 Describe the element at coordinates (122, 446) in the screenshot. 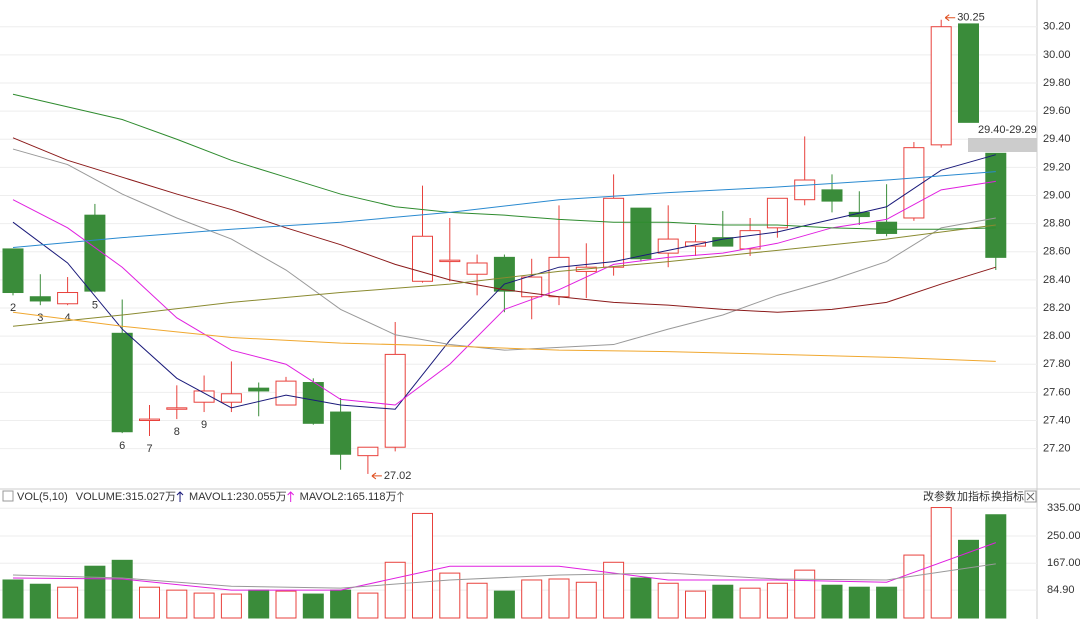

I see `count-label: 6` at that location.